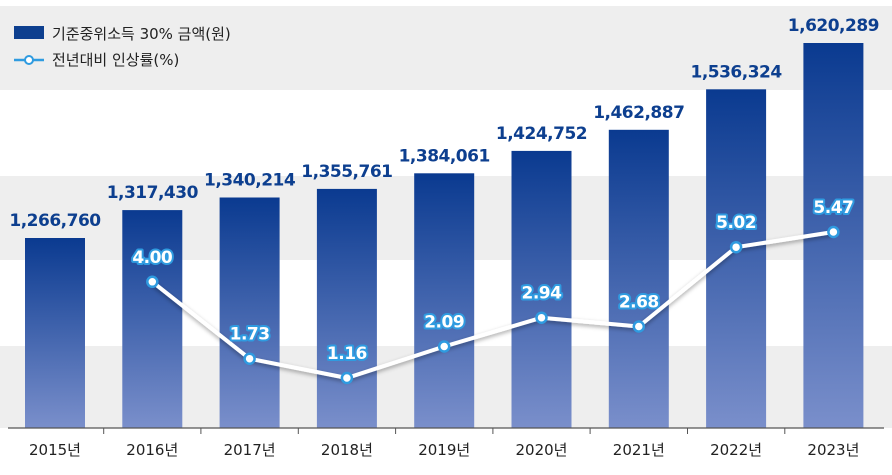 The width and height of the screenshot is (892, 475). I want to click on bar-value-label: 1,355,761, so click(346, 172).